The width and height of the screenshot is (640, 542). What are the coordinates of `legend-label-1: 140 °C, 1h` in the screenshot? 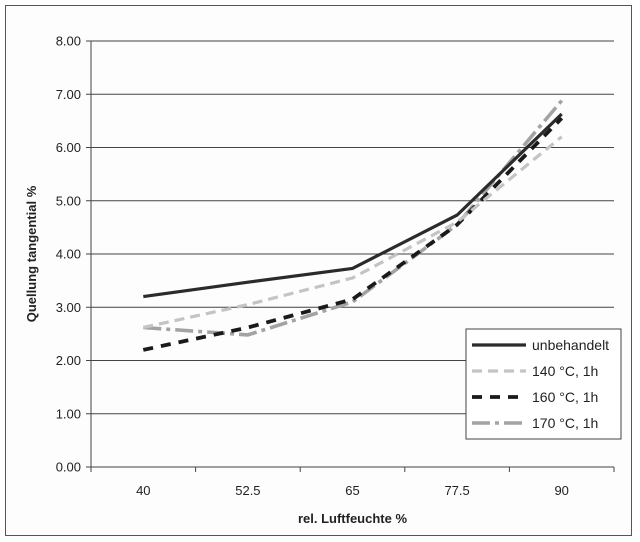 It's located at (565, 371).